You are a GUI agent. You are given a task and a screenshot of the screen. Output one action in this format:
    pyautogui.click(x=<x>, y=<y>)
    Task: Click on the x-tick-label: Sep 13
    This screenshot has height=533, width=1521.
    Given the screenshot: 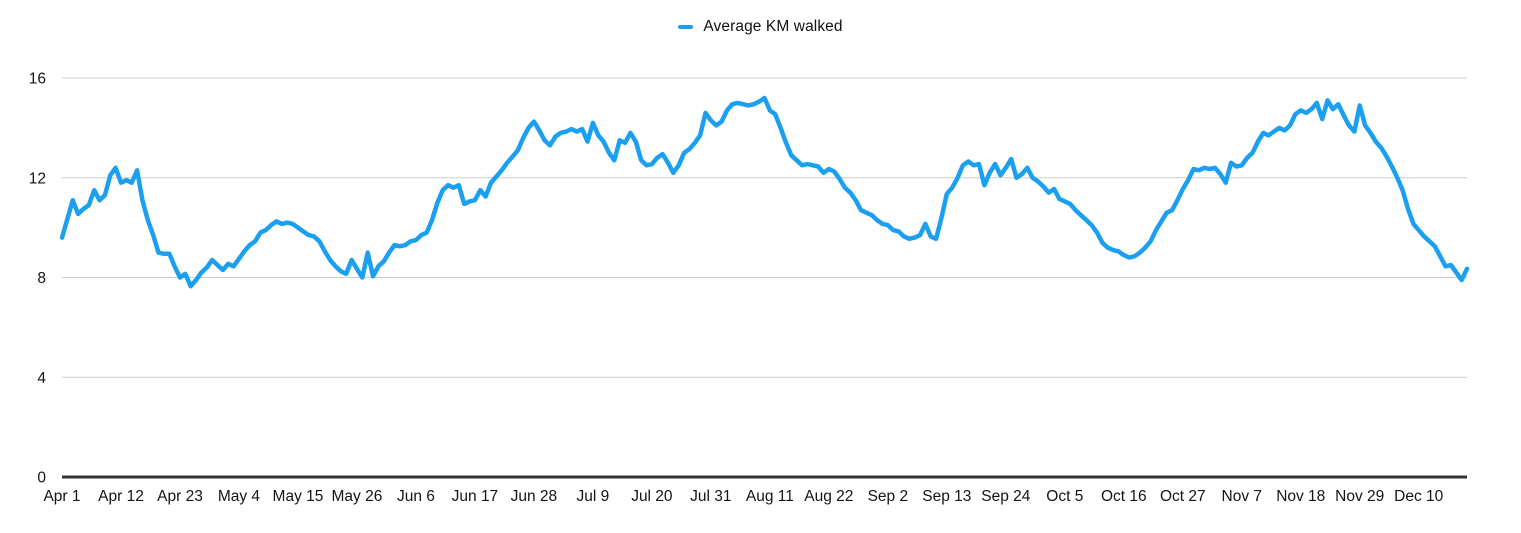 What is the action you would take?
    pyautogui.click(x=946, y=496)
    